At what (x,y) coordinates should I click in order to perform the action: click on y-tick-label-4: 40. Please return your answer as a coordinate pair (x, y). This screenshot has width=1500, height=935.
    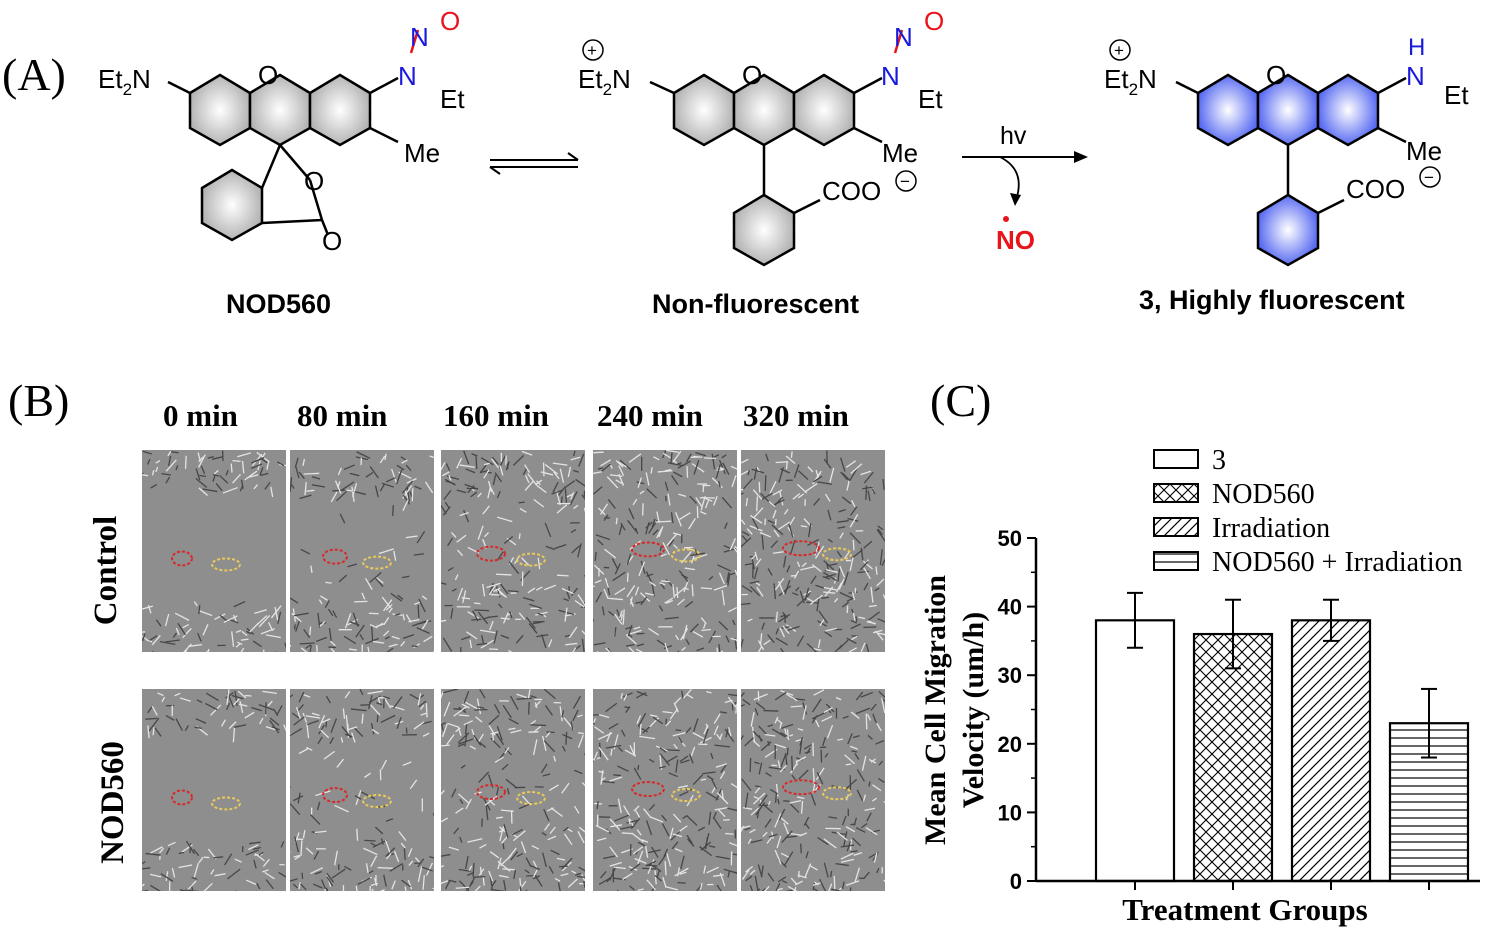
    Looking at the image, I should click on (1010, 607).